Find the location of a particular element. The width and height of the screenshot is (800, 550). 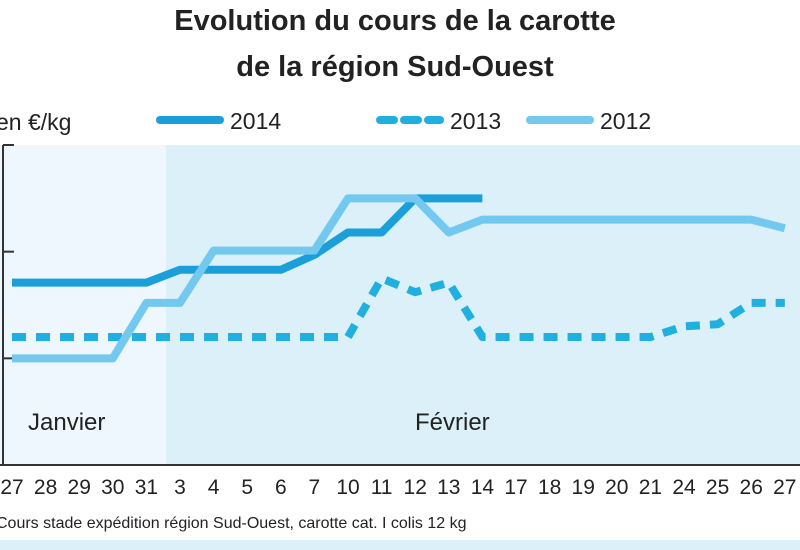

january-band is located at coordinates (83, 305).